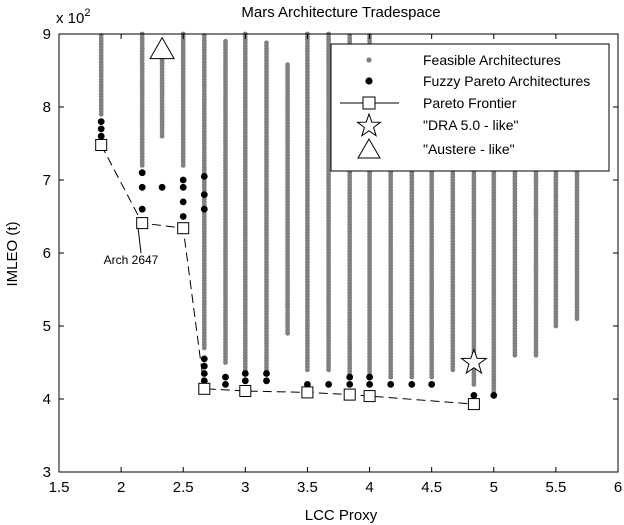 The image size is (624, 525). Describe the element at coordinates (341, 515) in the screenshot. I see `x-axis-label: LCC Proxy` at that location.